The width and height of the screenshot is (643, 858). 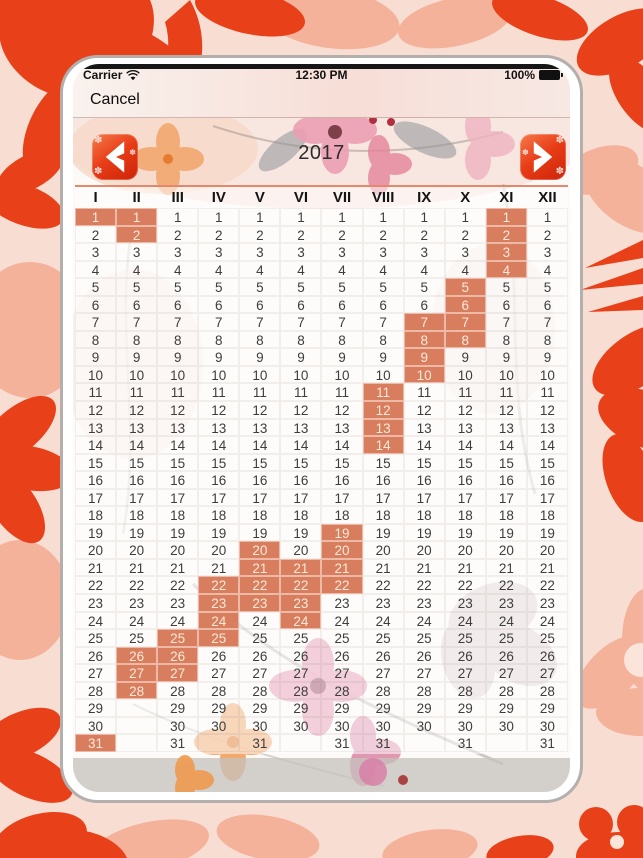 What do you see at coordinates (96, 269) in the screenshot?
I see `day-cell: 4` at bounding box center [96, 269].